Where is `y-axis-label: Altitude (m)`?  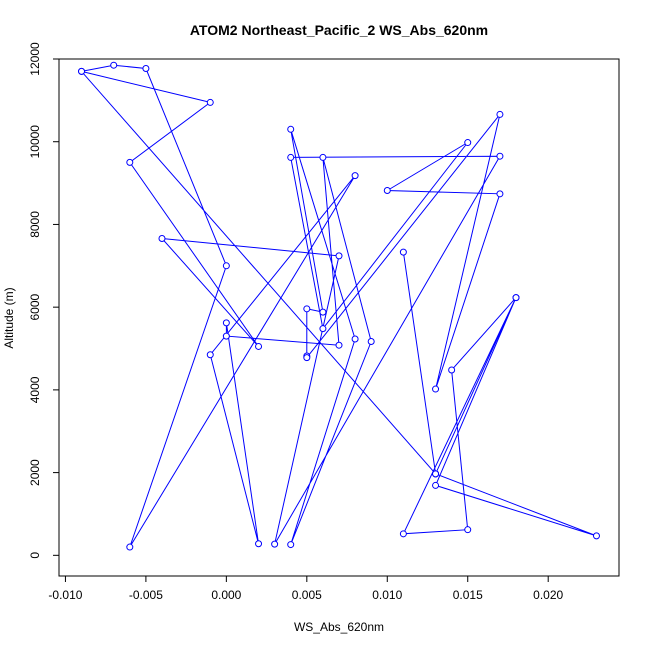 y-axis-label: Altitude (m) is located at coordinates (9, 317).